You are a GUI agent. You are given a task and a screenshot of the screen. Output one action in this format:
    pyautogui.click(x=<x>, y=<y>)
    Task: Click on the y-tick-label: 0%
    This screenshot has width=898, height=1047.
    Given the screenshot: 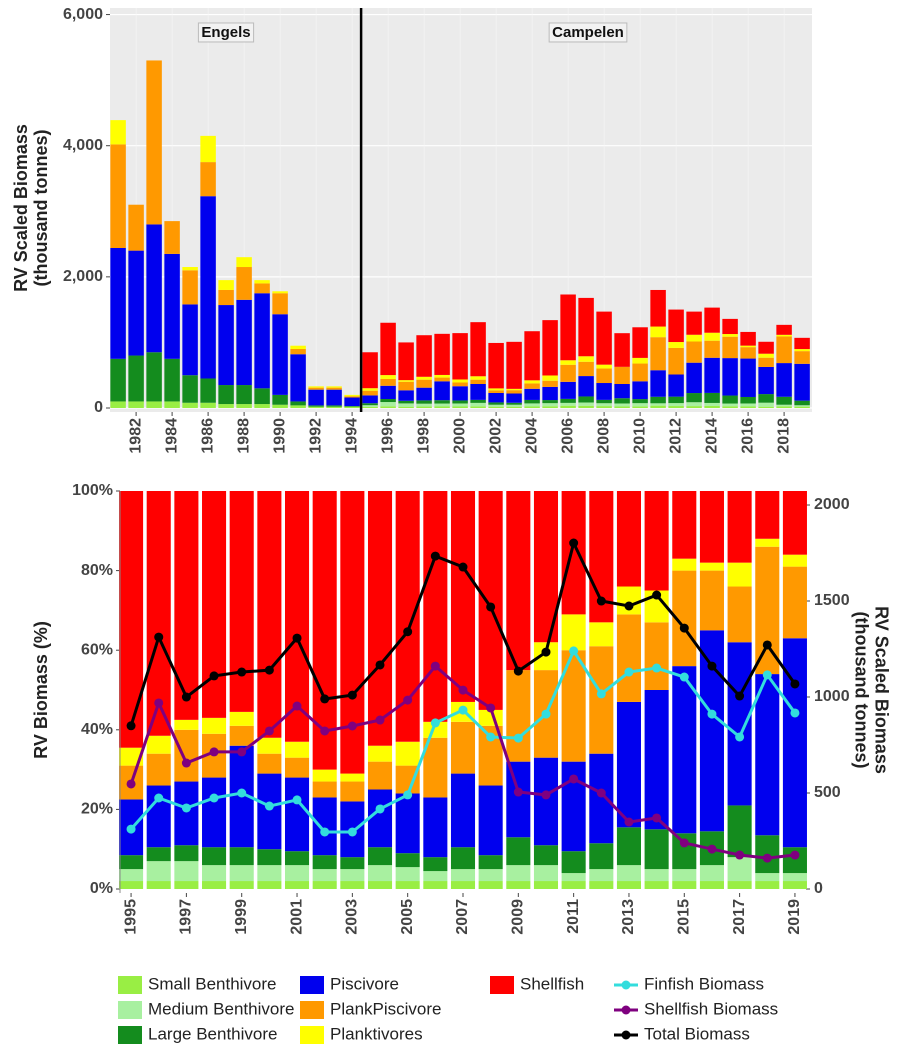 What is the action you would take?
    pyautogui.click(x=101, y=888)
    